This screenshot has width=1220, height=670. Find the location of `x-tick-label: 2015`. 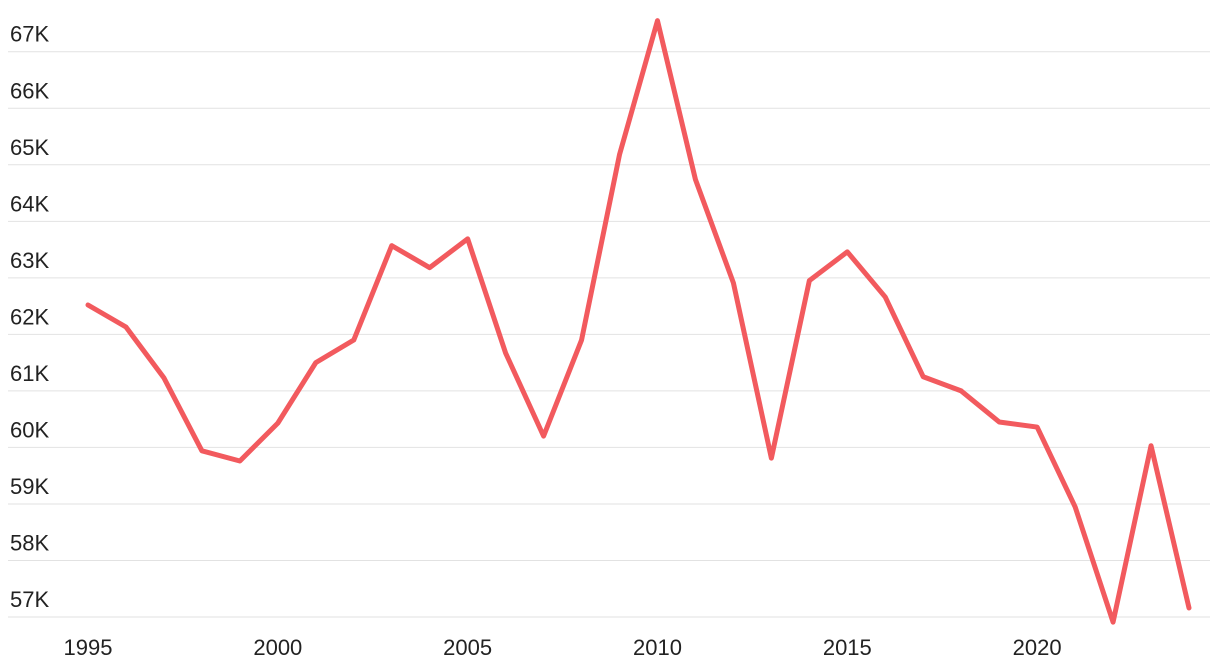

x-tick-label: 2015 is located at coordinates (847, 647).